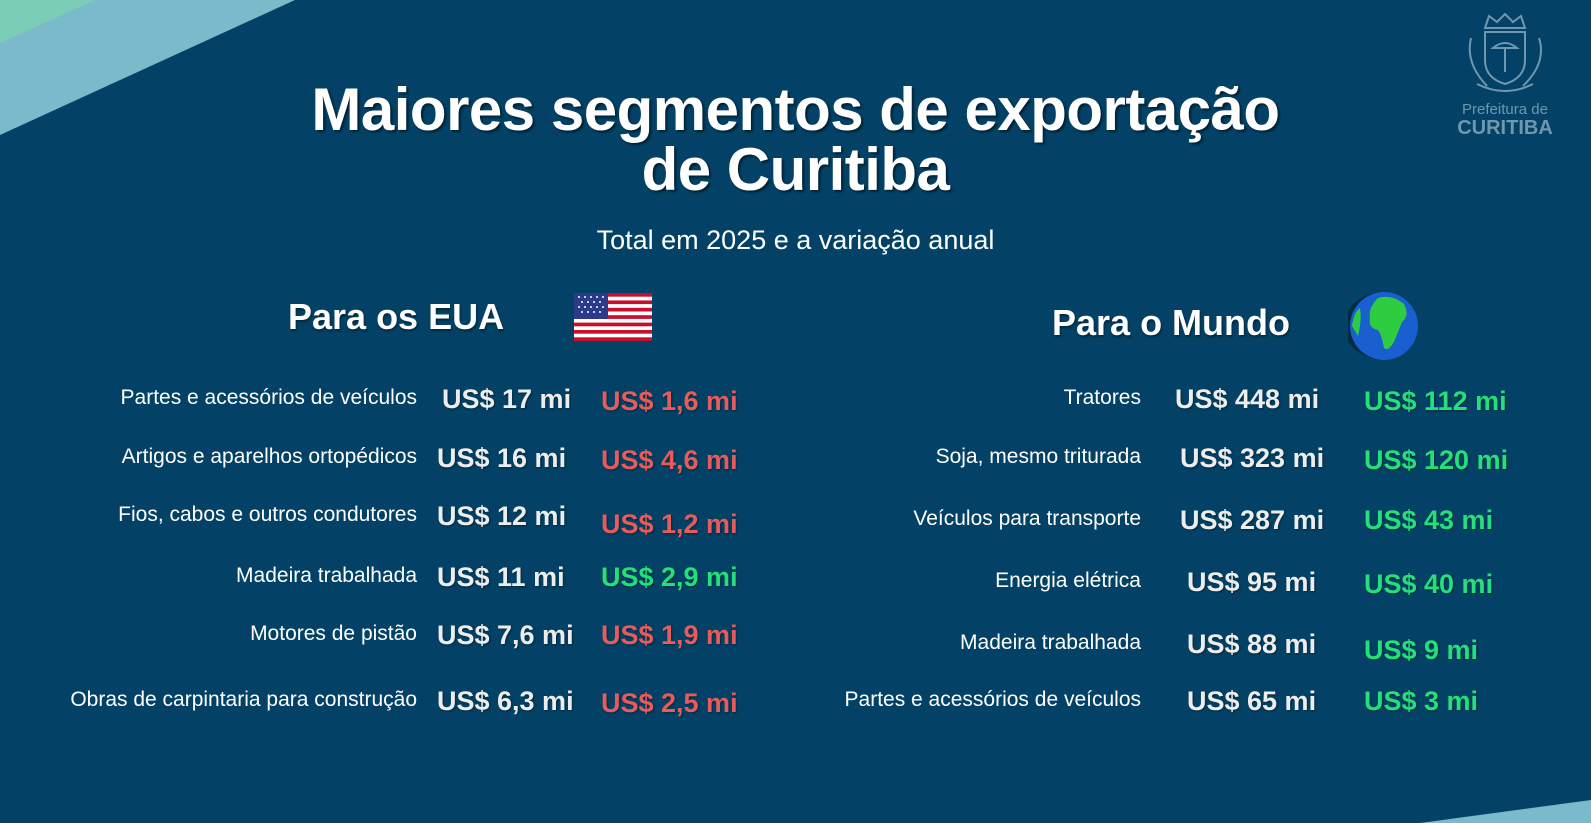  What do you see at coordinates (1429, 520) in the screenshot?
I see `annual-change-up: US$ 43 mi` at bounding box center [1429, 520].